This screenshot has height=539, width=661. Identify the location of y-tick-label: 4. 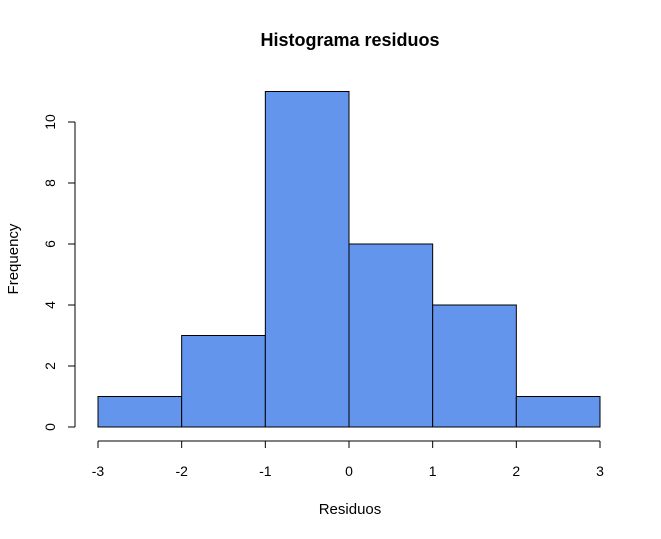
(50, 305).